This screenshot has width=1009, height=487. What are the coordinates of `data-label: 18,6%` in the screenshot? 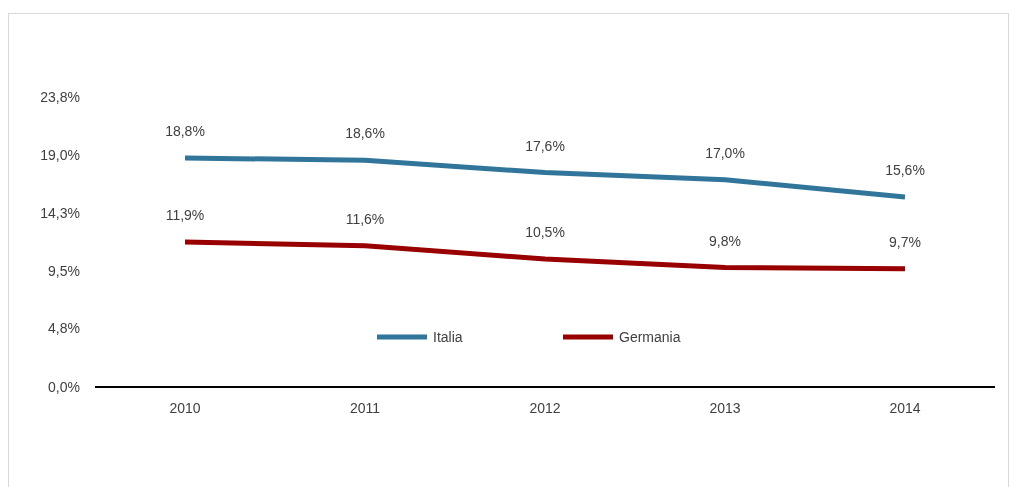 It's located at (365, 133).